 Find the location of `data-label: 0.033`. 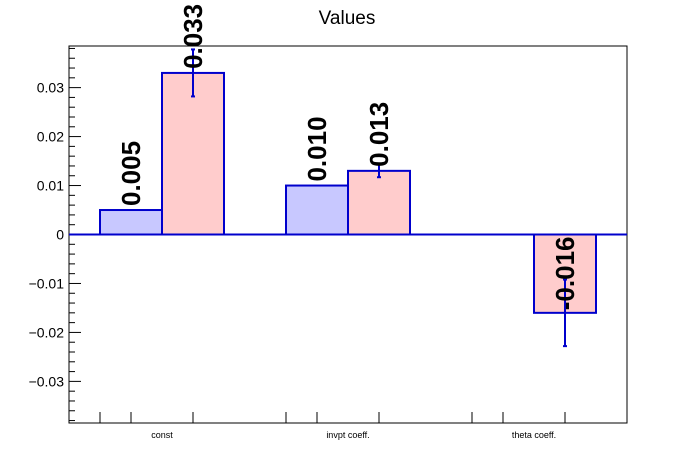

data-label: 0.033 is located at coordinates (193, 36).